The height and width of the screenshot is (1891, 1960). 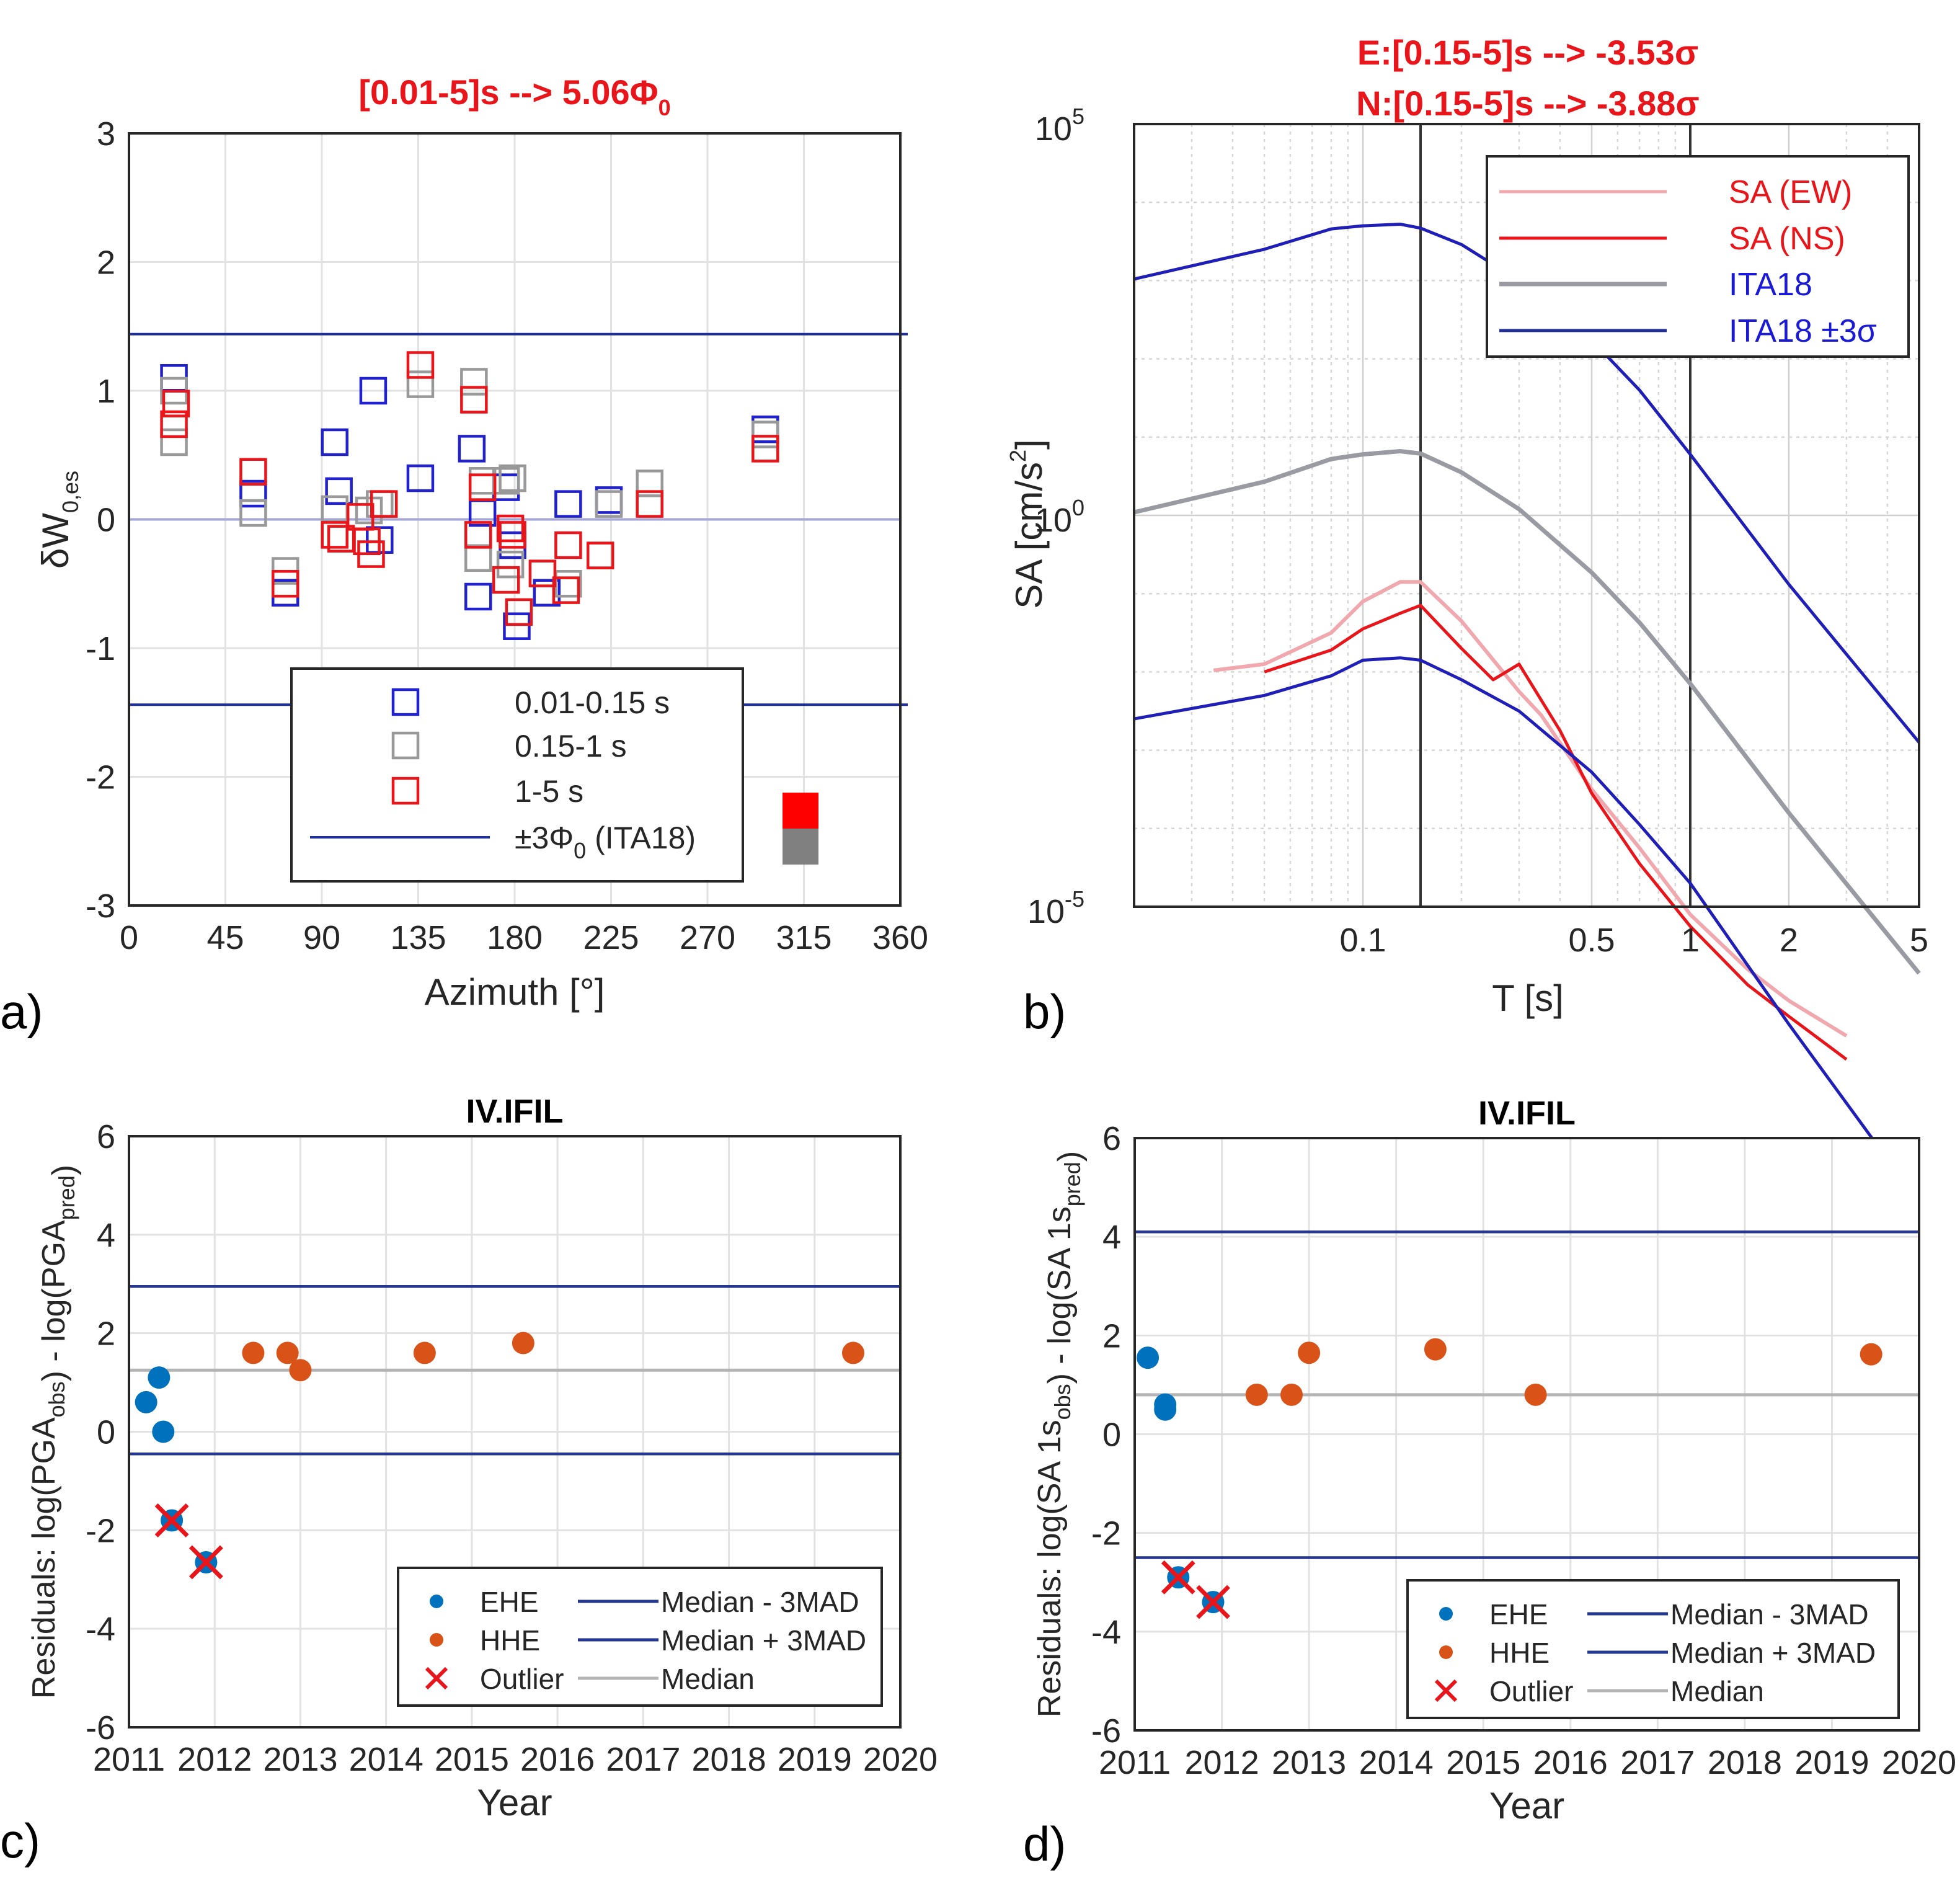 What do you see at coordinates (1519, 1614) in the screenshot?
I see `legend-label: EHE` at bounding box center [1519, 1614].